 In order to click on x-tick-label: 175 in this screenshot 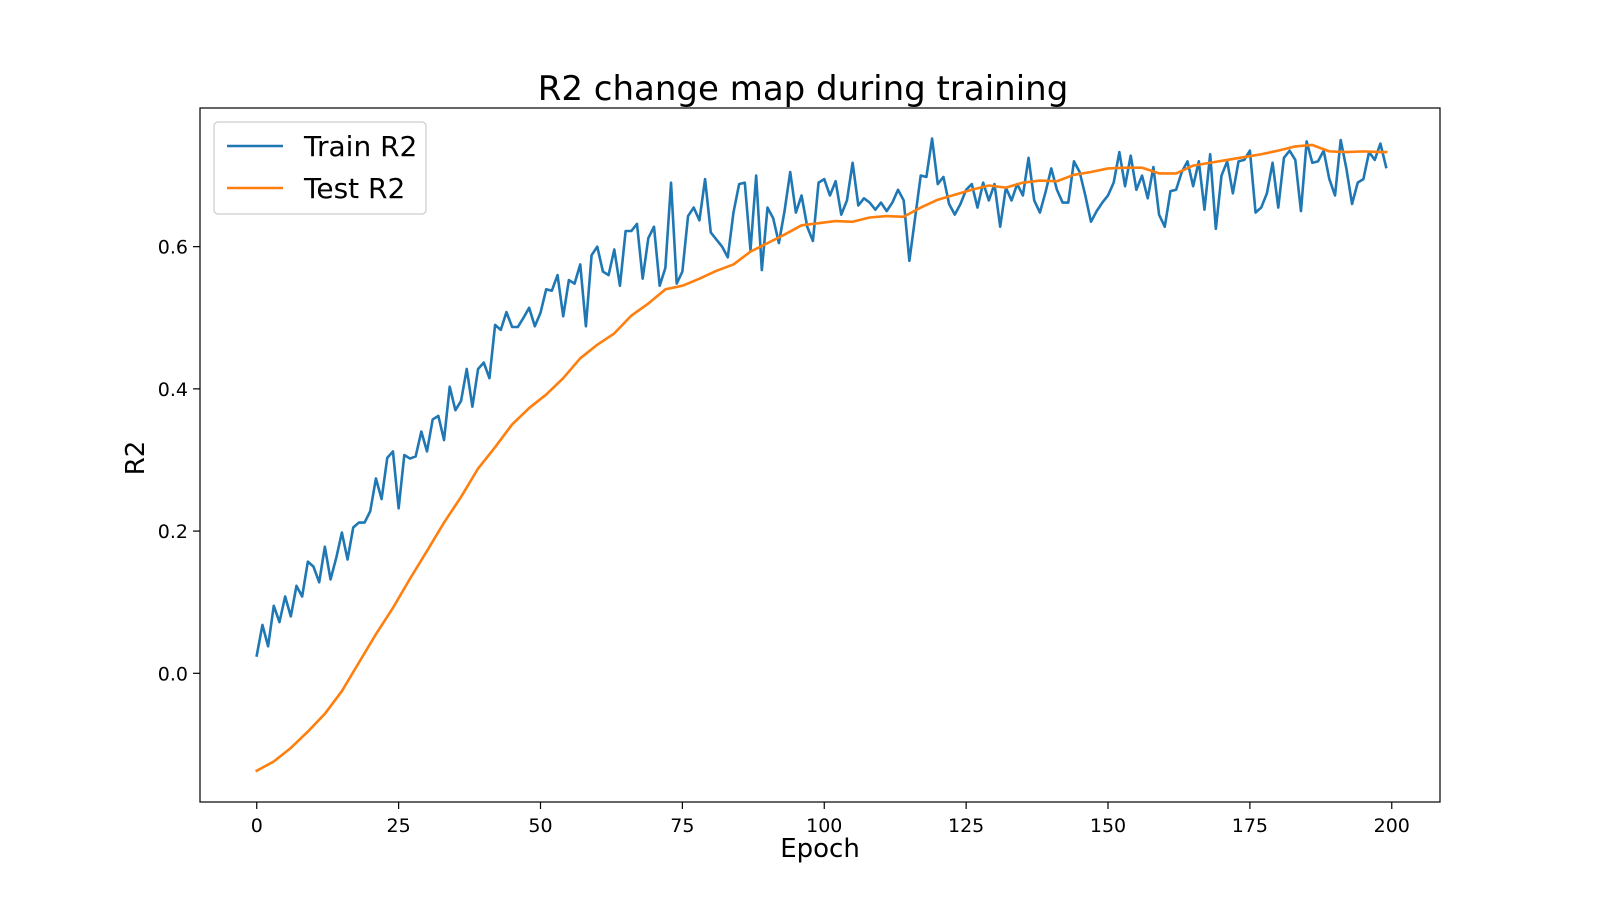, I will do `click(1250, 826)`.